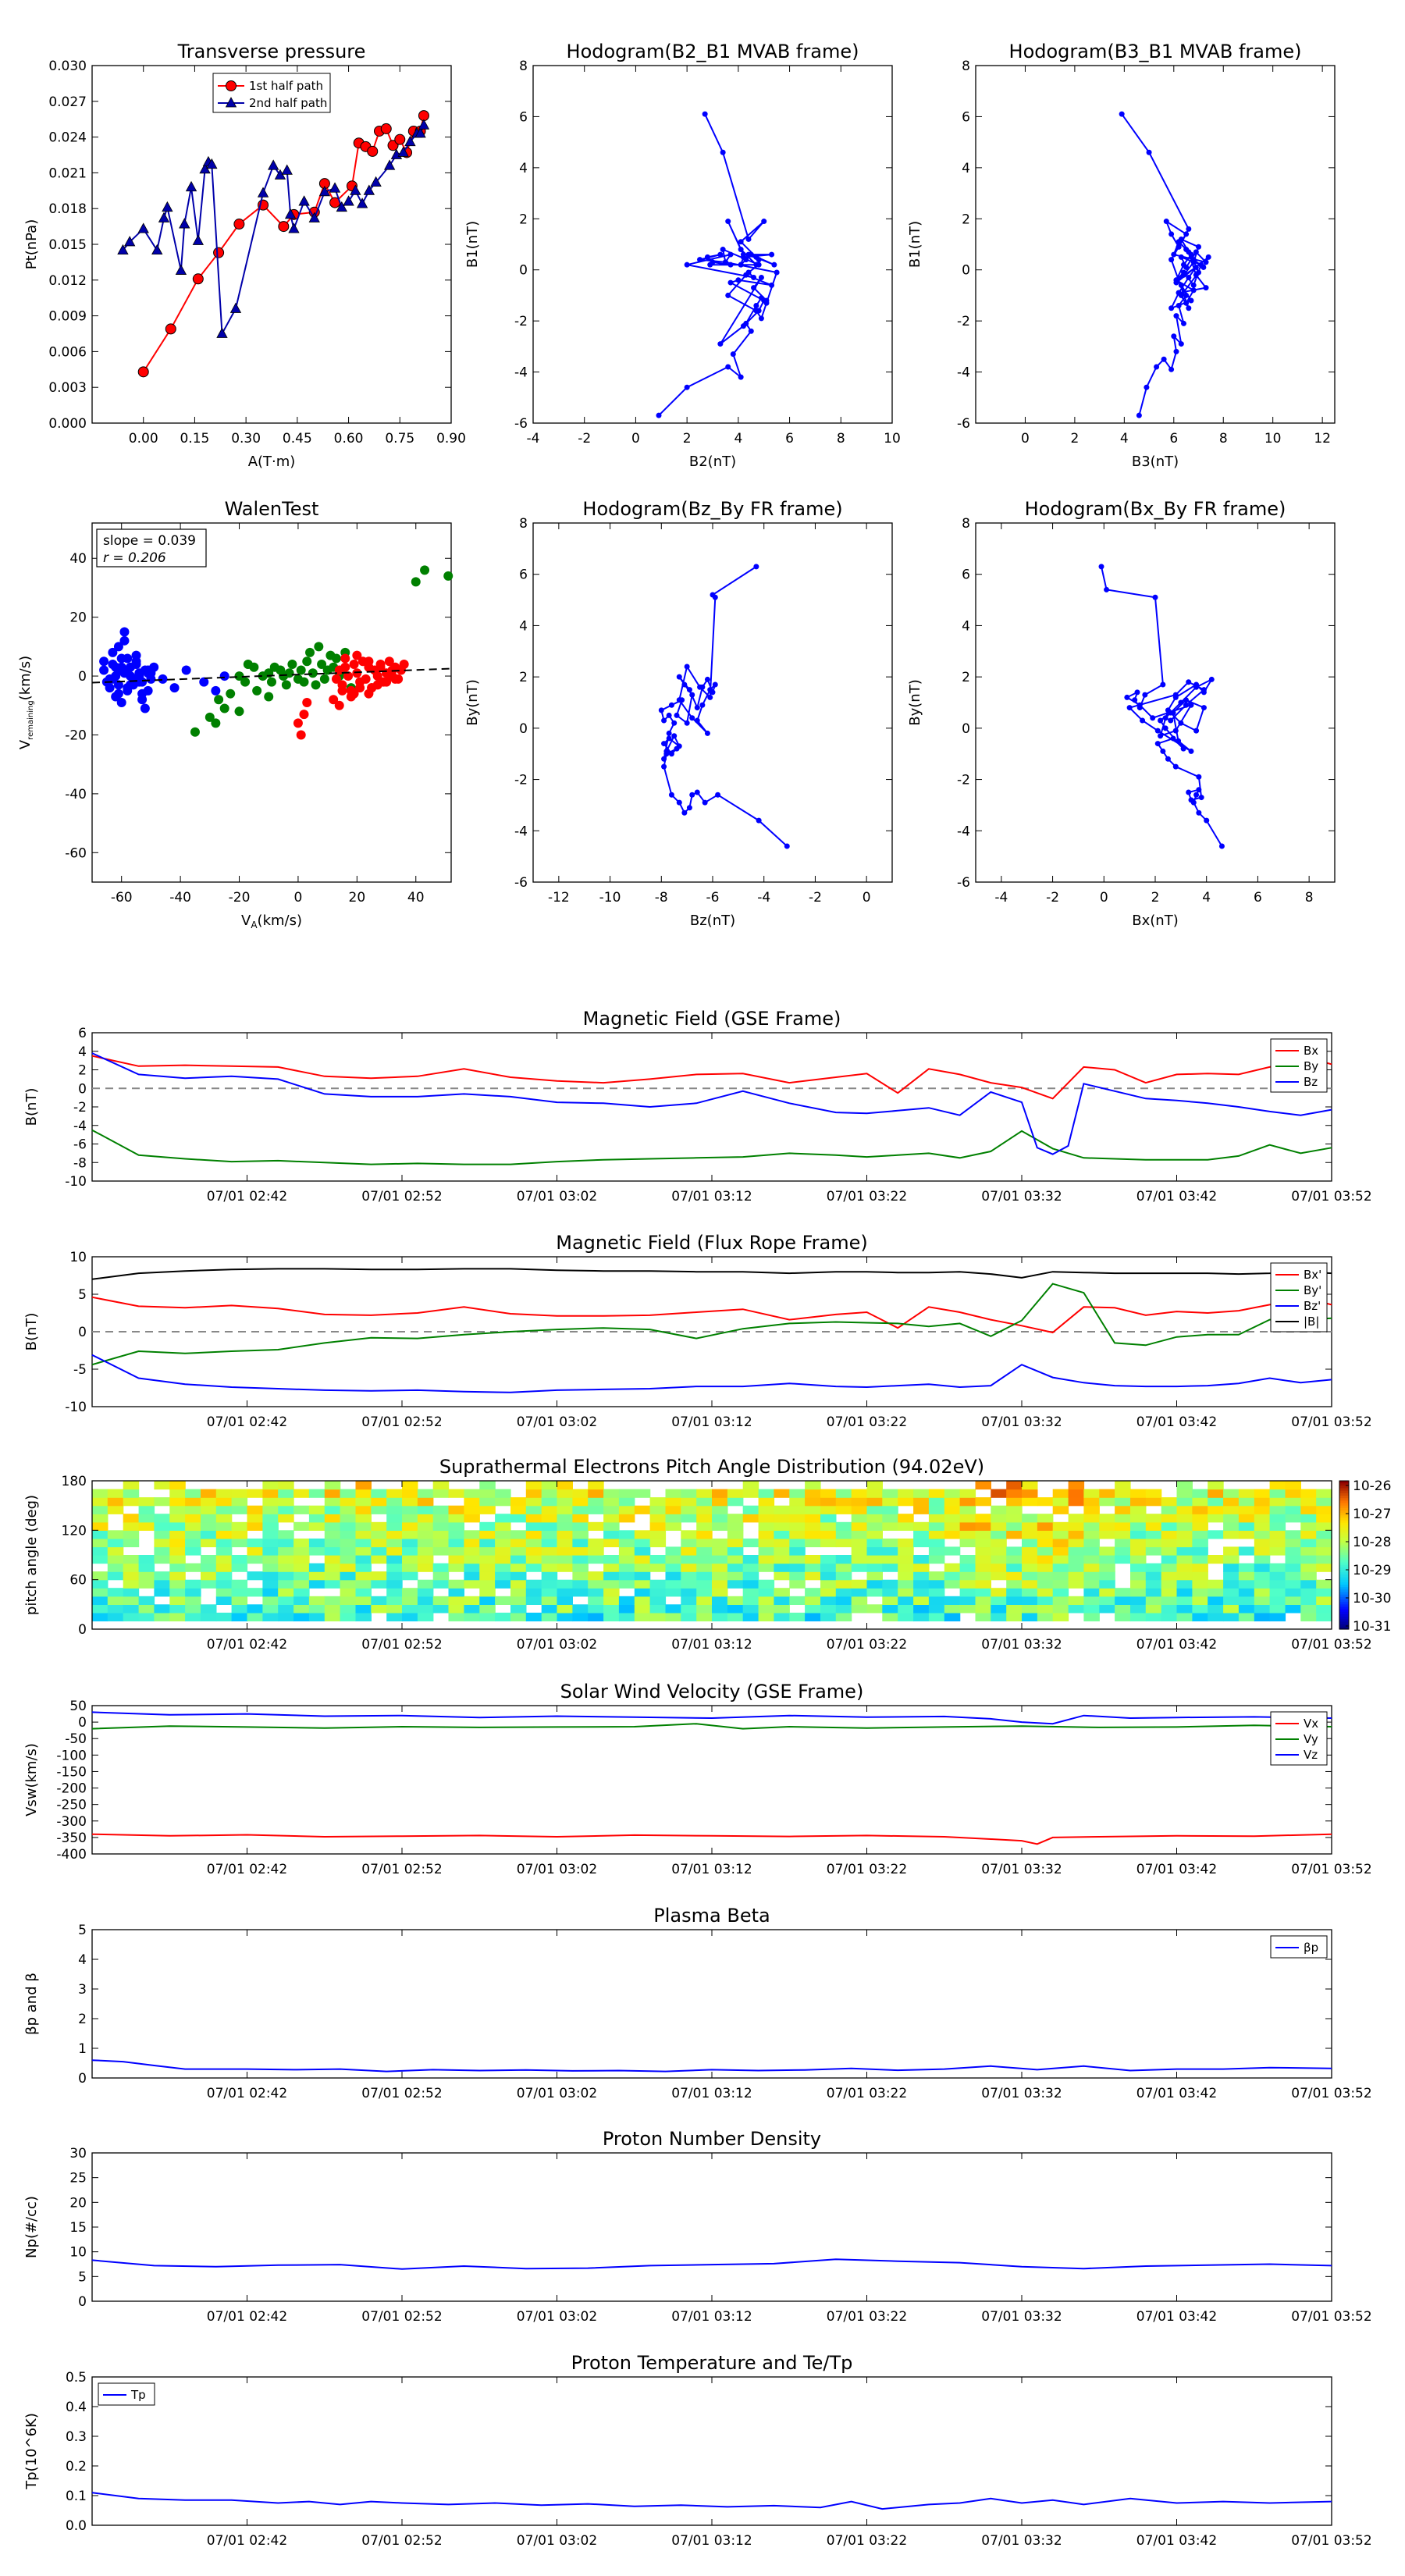 This screenshot has width=1405, height=2576. Describe the element at coordinates (841, 439) in the screenshot. I see `h1-xtick-label: 8` at that location.